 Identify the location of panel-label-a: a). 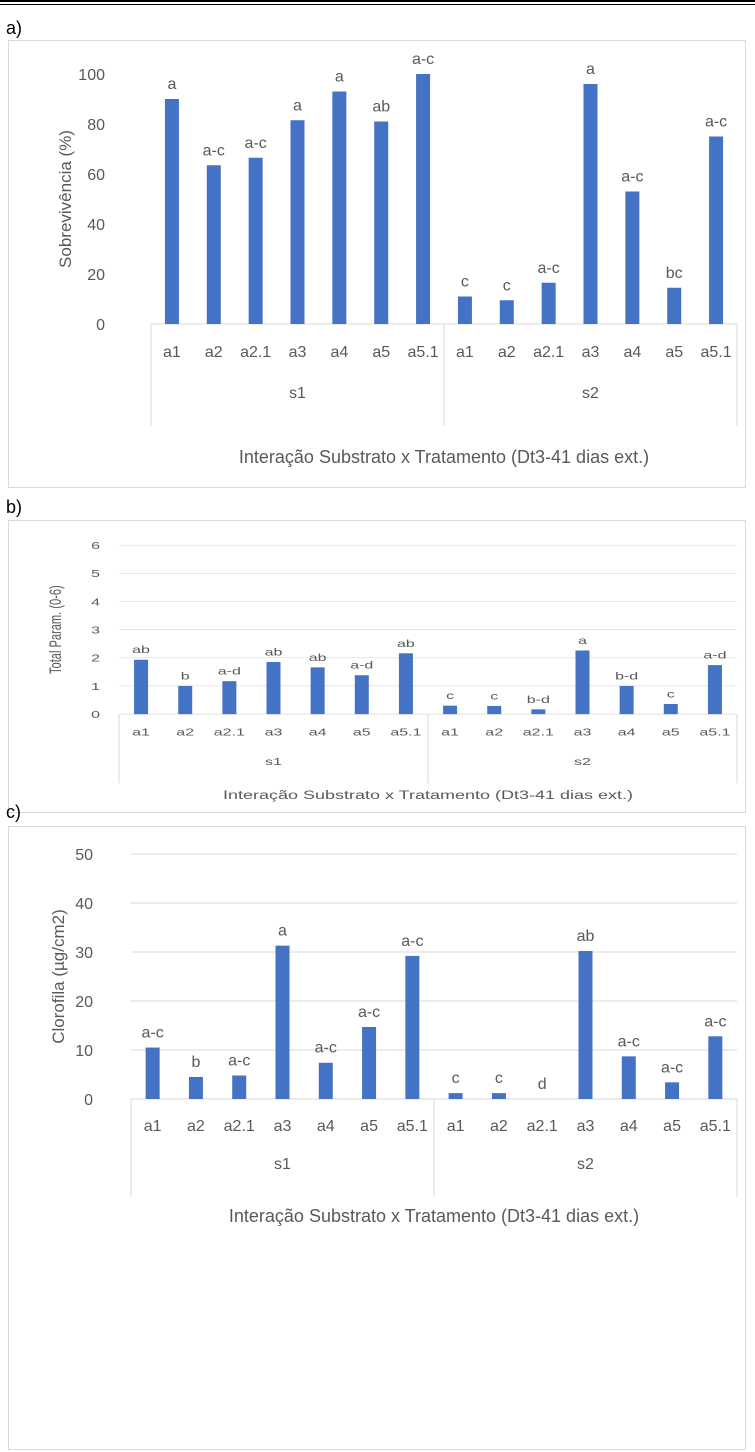
(14, 28).